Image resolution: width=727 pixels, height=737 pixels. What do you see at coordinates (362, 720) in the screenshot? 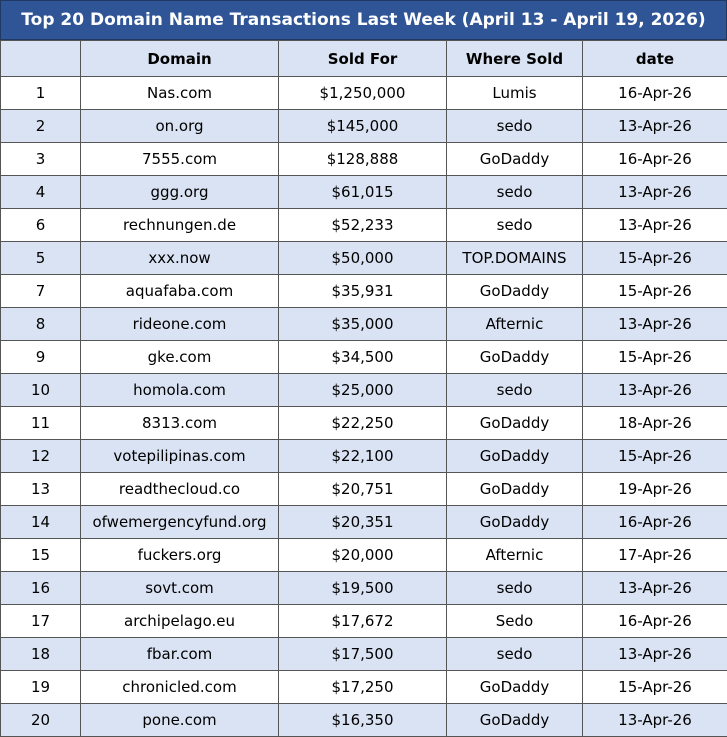
I see `table-cell: $16,350` at bounding box center [362, 720].